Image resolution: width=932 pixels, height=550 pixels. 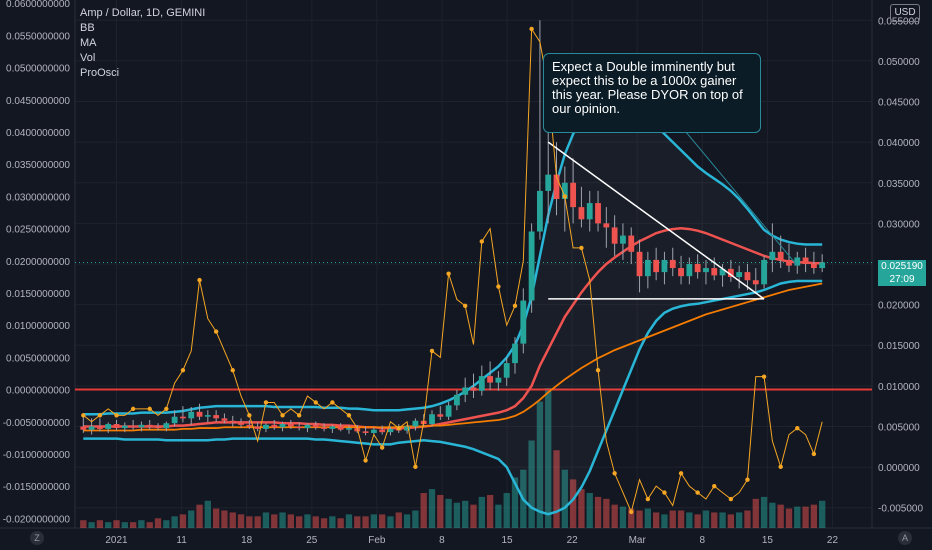 What do you see at coordinates (471, 540) in the screenshot?
I see `time-axis: 2021 11 18 25 Feb 8 15 22 Mar 8 15 22` at bounding box center [471, 540].